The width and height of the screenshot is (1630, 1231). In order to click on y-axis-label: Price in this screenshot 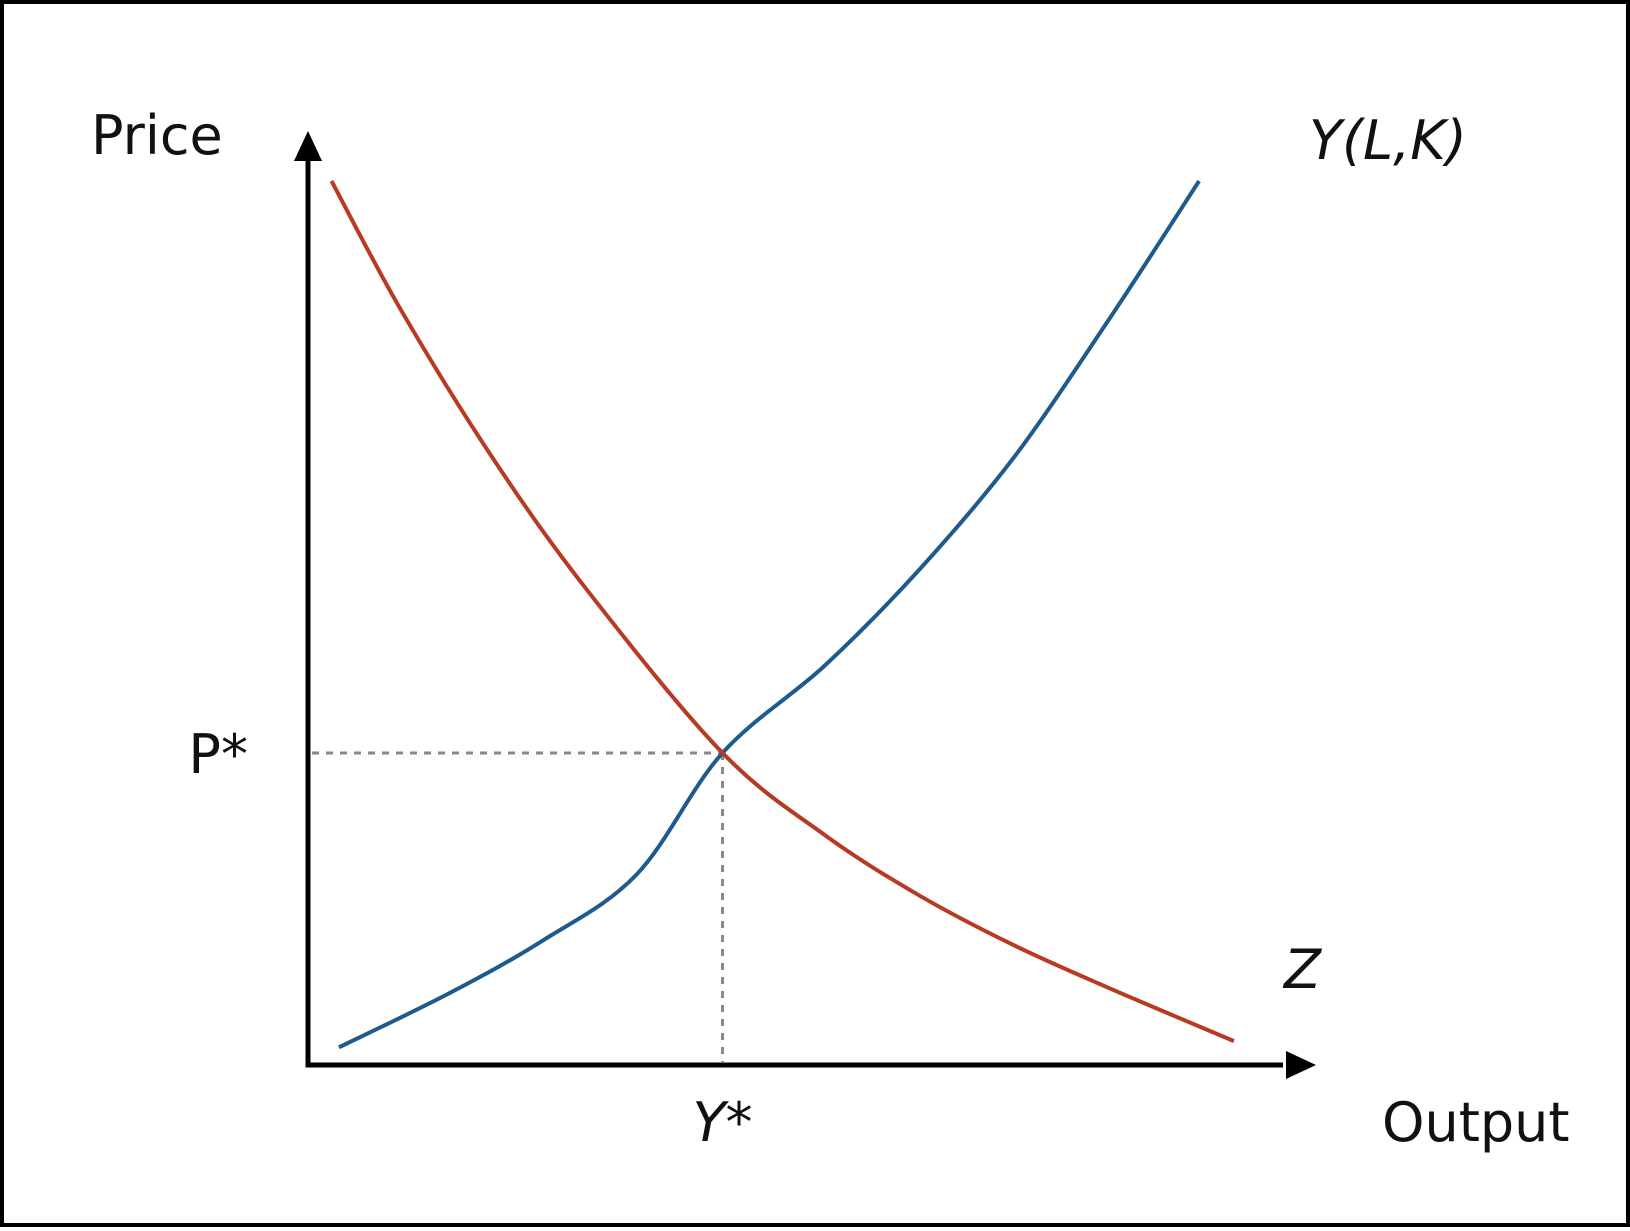, I will do `click(157, 135)`.